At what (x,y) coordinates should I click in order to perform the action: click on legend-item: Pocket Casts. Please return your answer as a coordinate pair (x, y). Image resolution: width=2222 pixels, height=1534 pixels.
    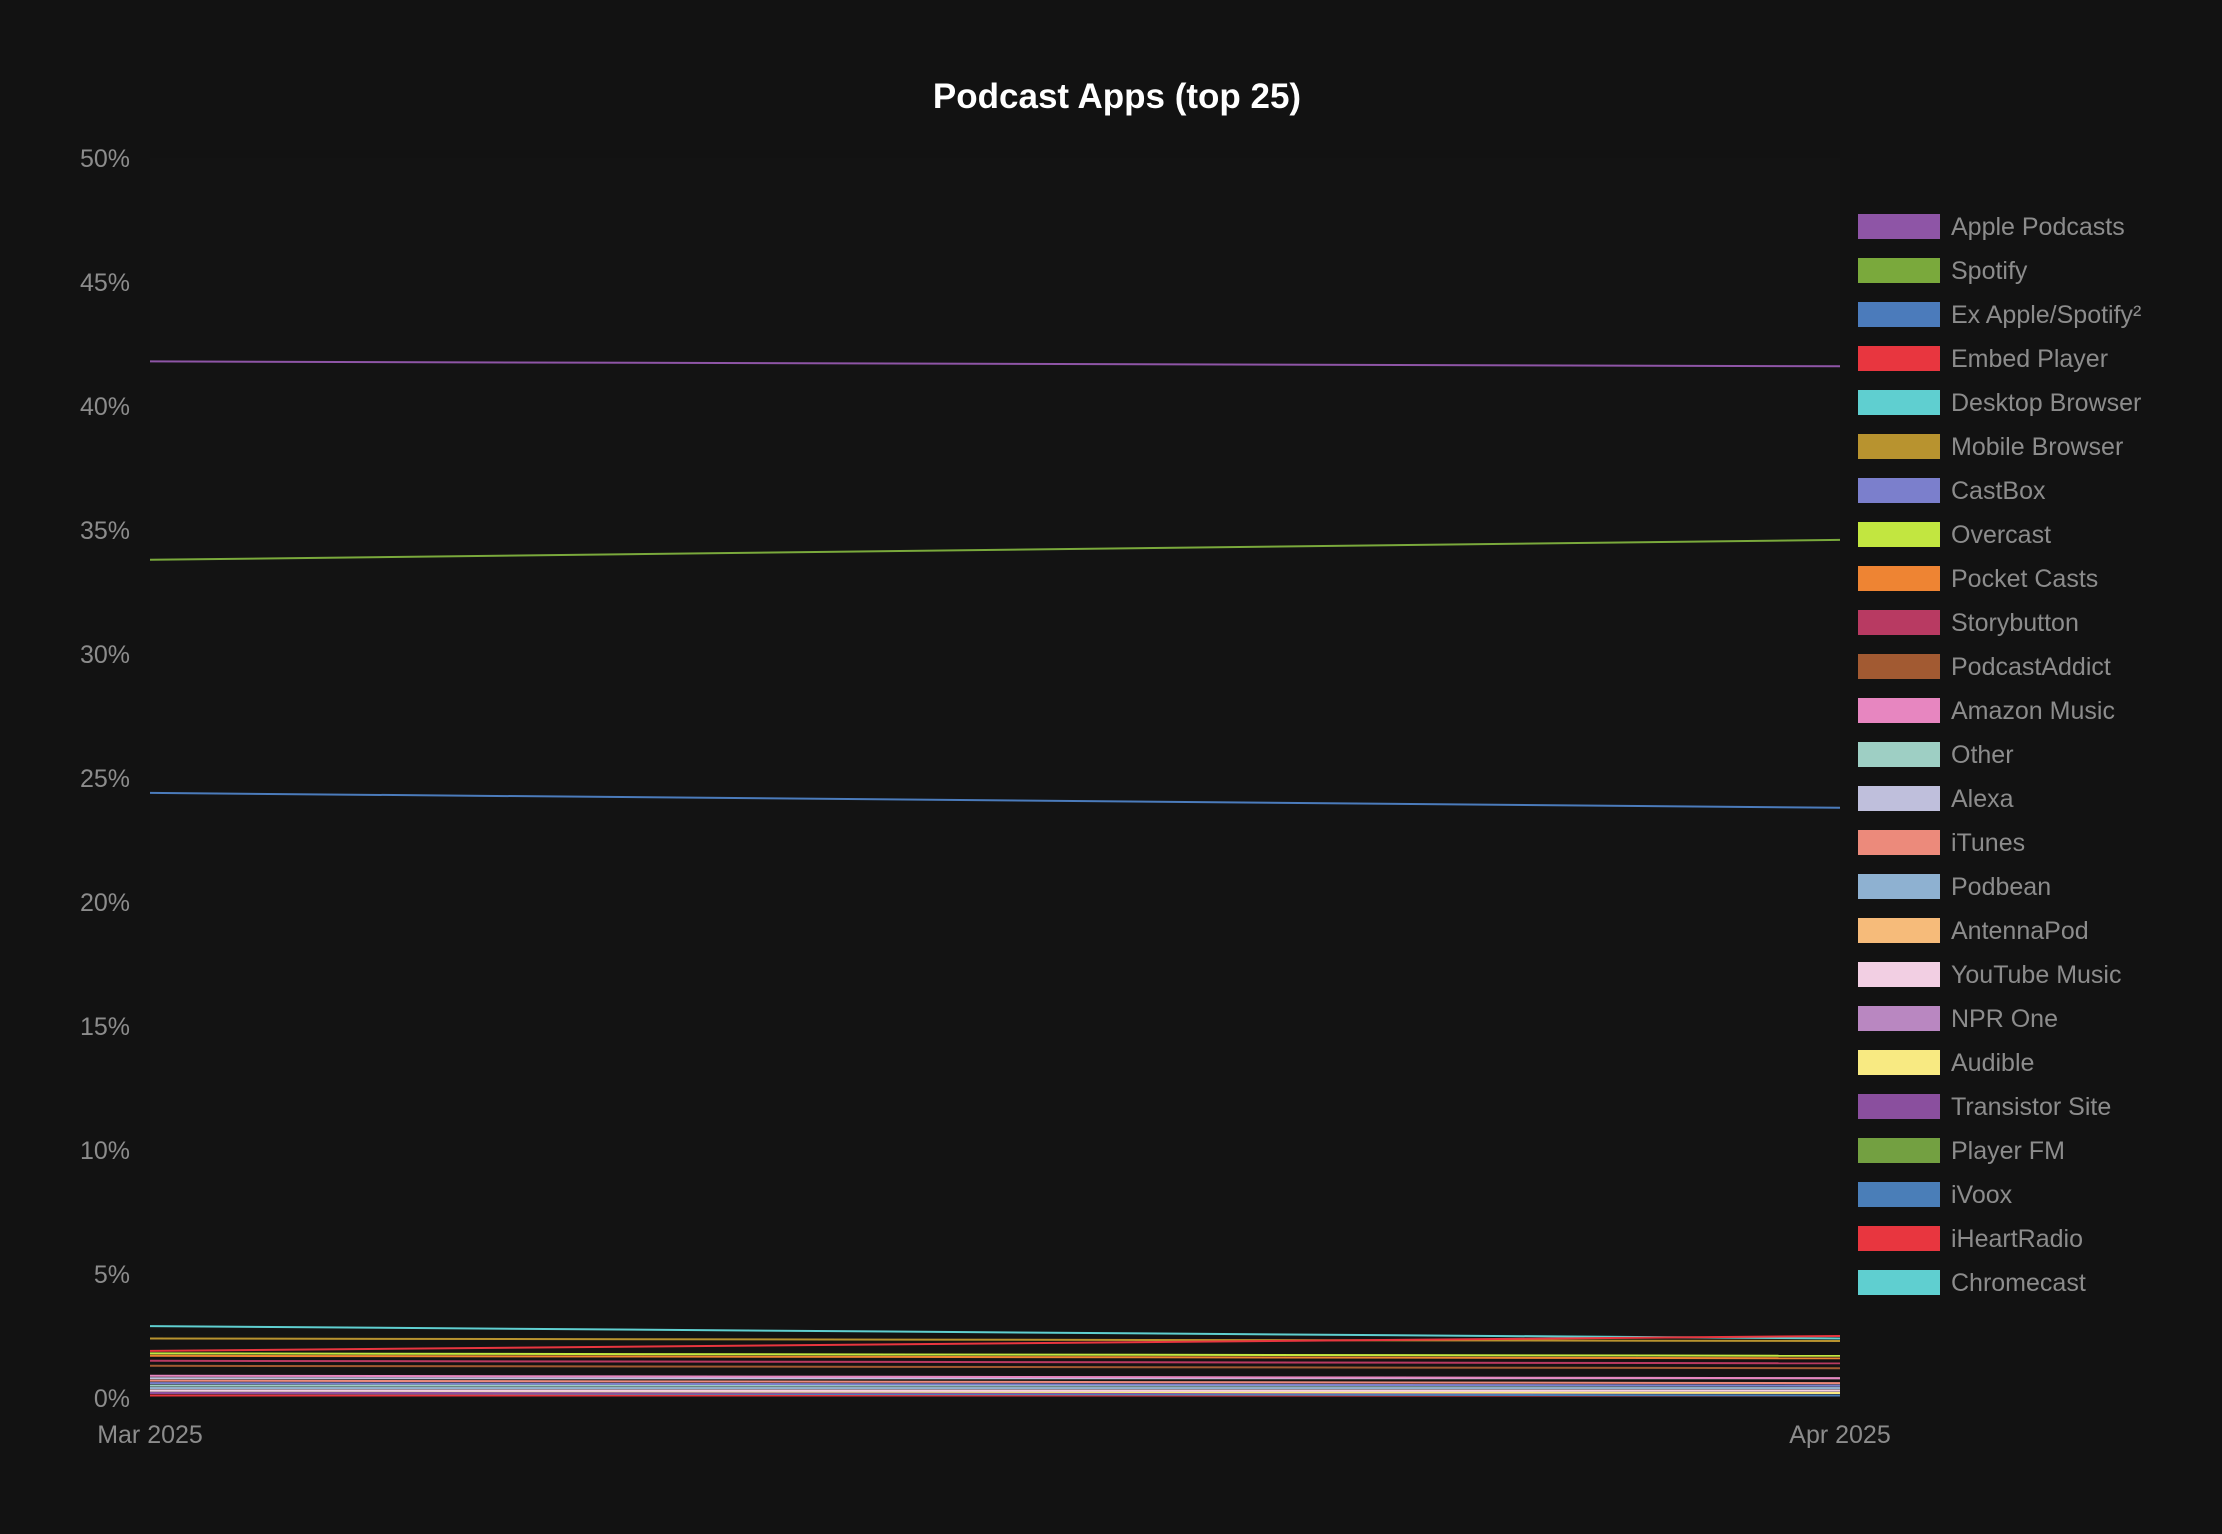
    Looking at the image, I should click on (1978, 579).